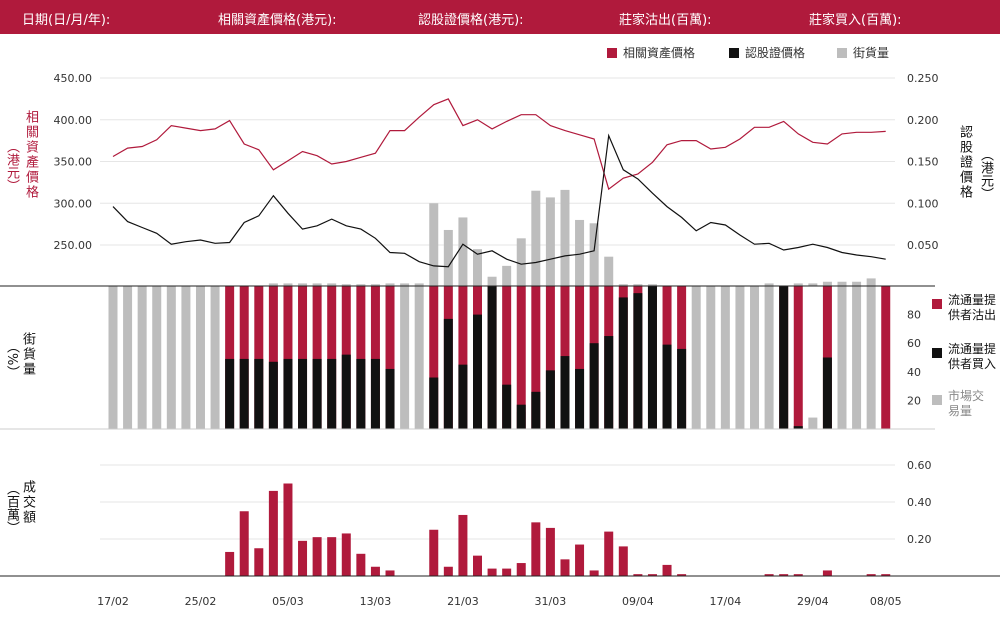 This screenshot has height=620, width=1000. I want to click on legend-mm-buy-label: 流通量提供者買入, so click(972, 356).